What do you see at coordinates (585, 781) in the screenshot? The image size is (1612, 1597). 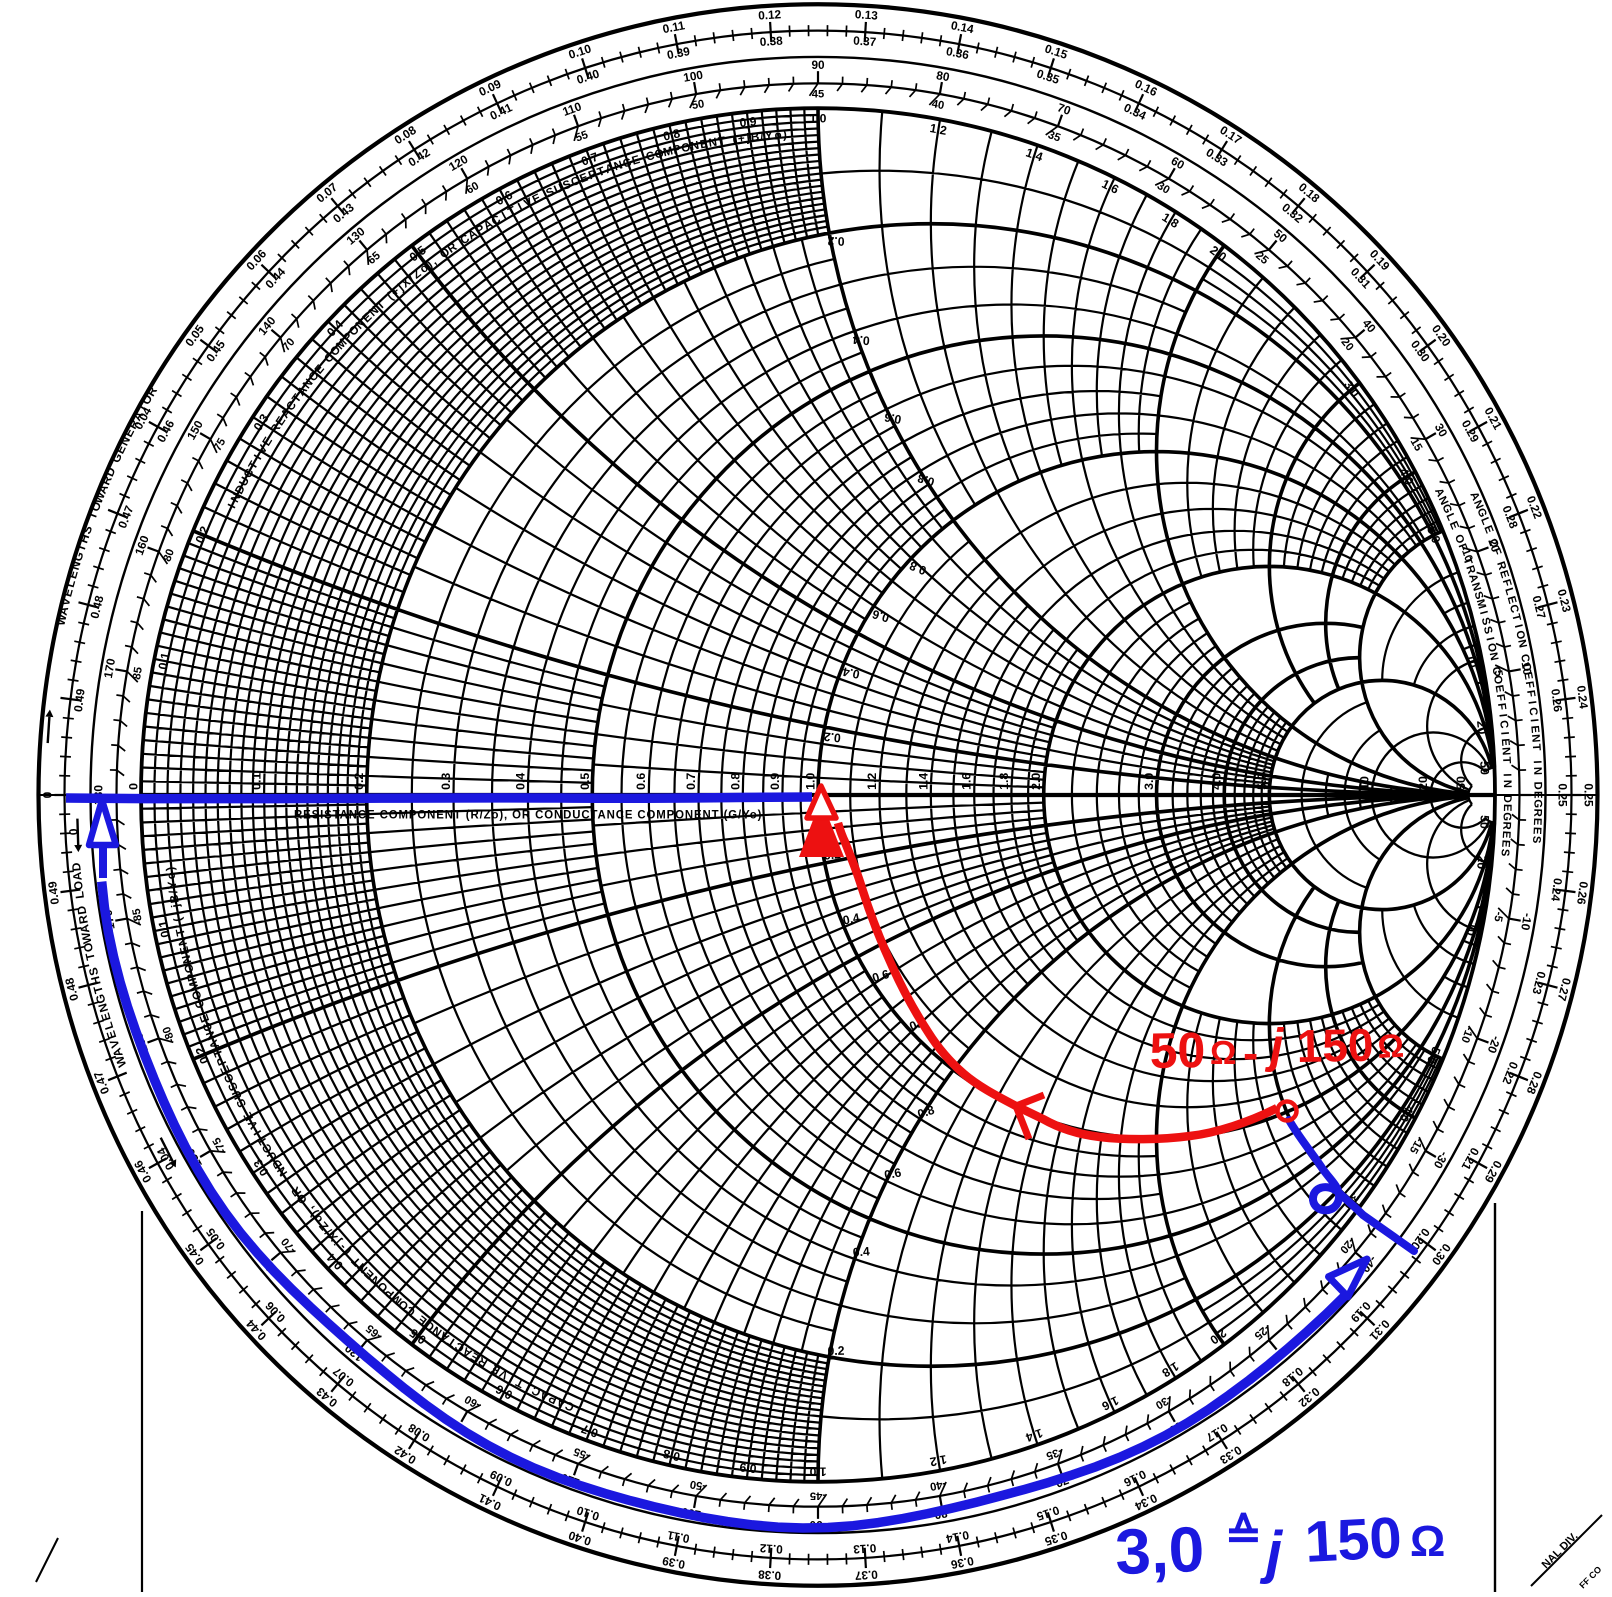 I see `svg-text: 0.5` at bounding box center [585, 781].